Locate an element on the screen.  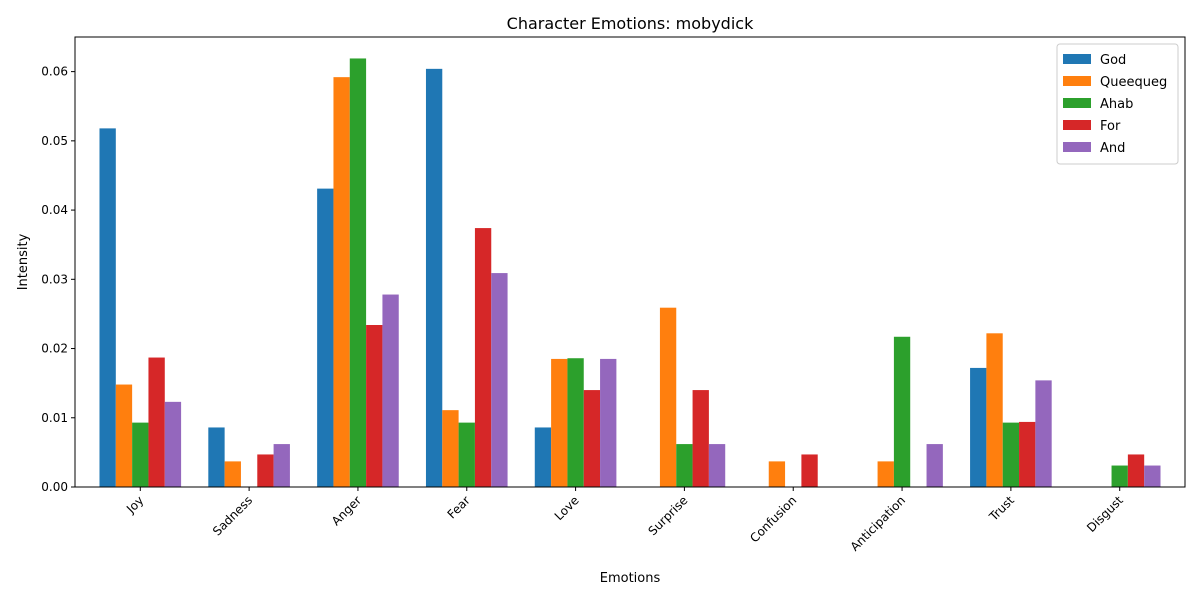
bar-ahab-joy is located at coordinates (140, 454).